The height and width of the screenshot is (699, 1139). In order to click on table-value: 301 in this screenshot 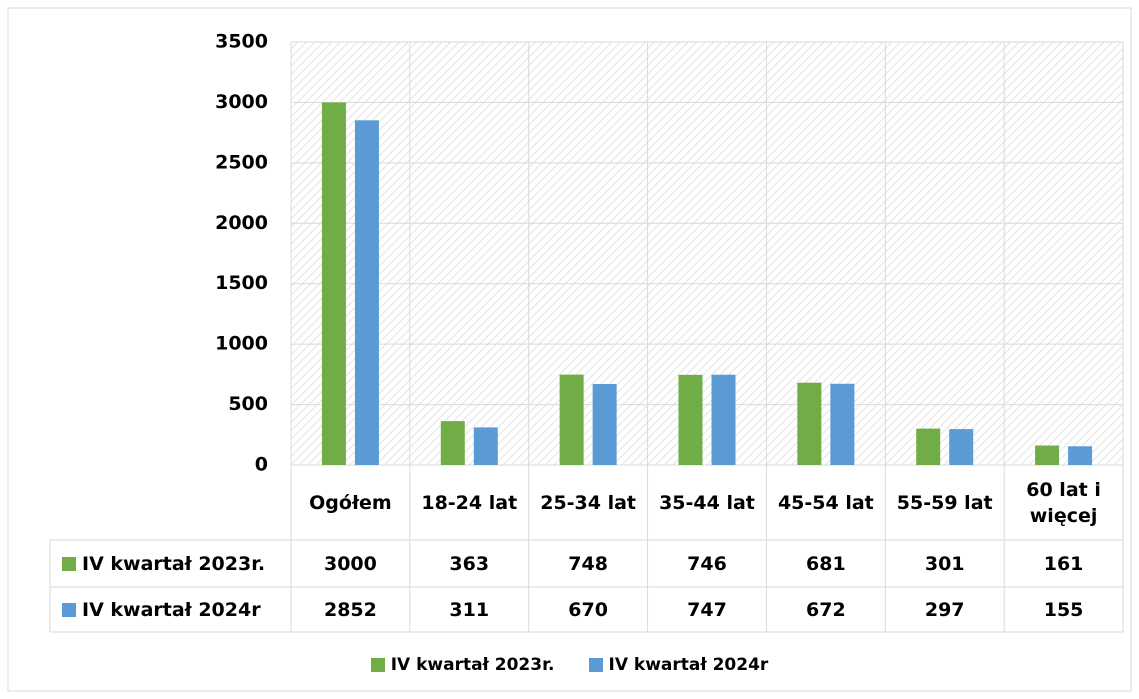, I will do `click(944, 563)`.